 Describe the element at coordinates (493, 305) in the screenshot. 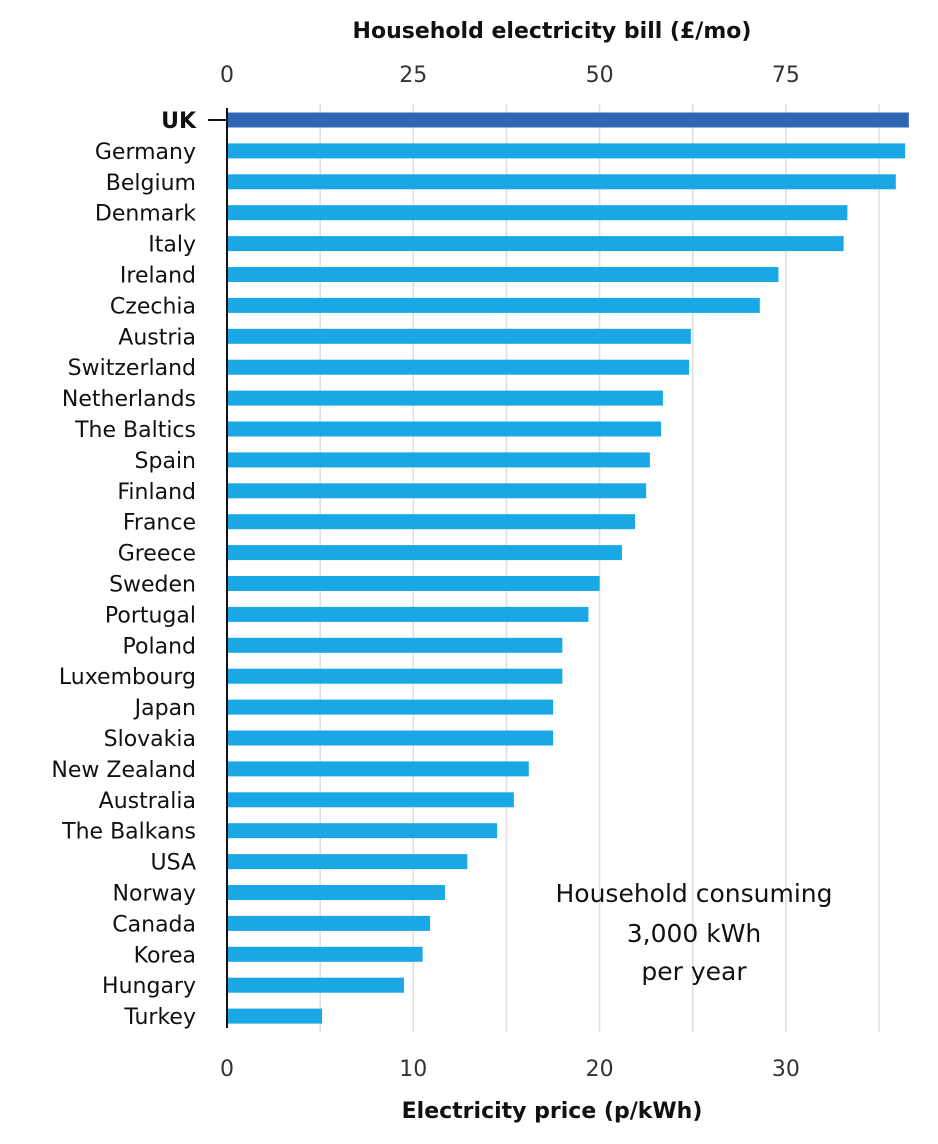

I see `bar-czechia` at that location.